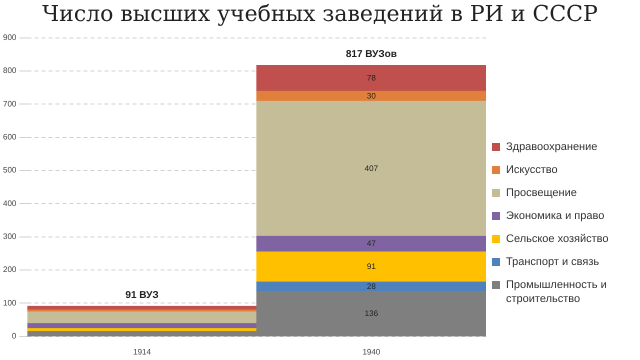 Image resolution: width=640 pixels, height=360 pixels. What do you see at coordinates (557, 292) in the screenshot?
I see `legend-label: Промышленность и строительство` at bounding box center [557, 292].